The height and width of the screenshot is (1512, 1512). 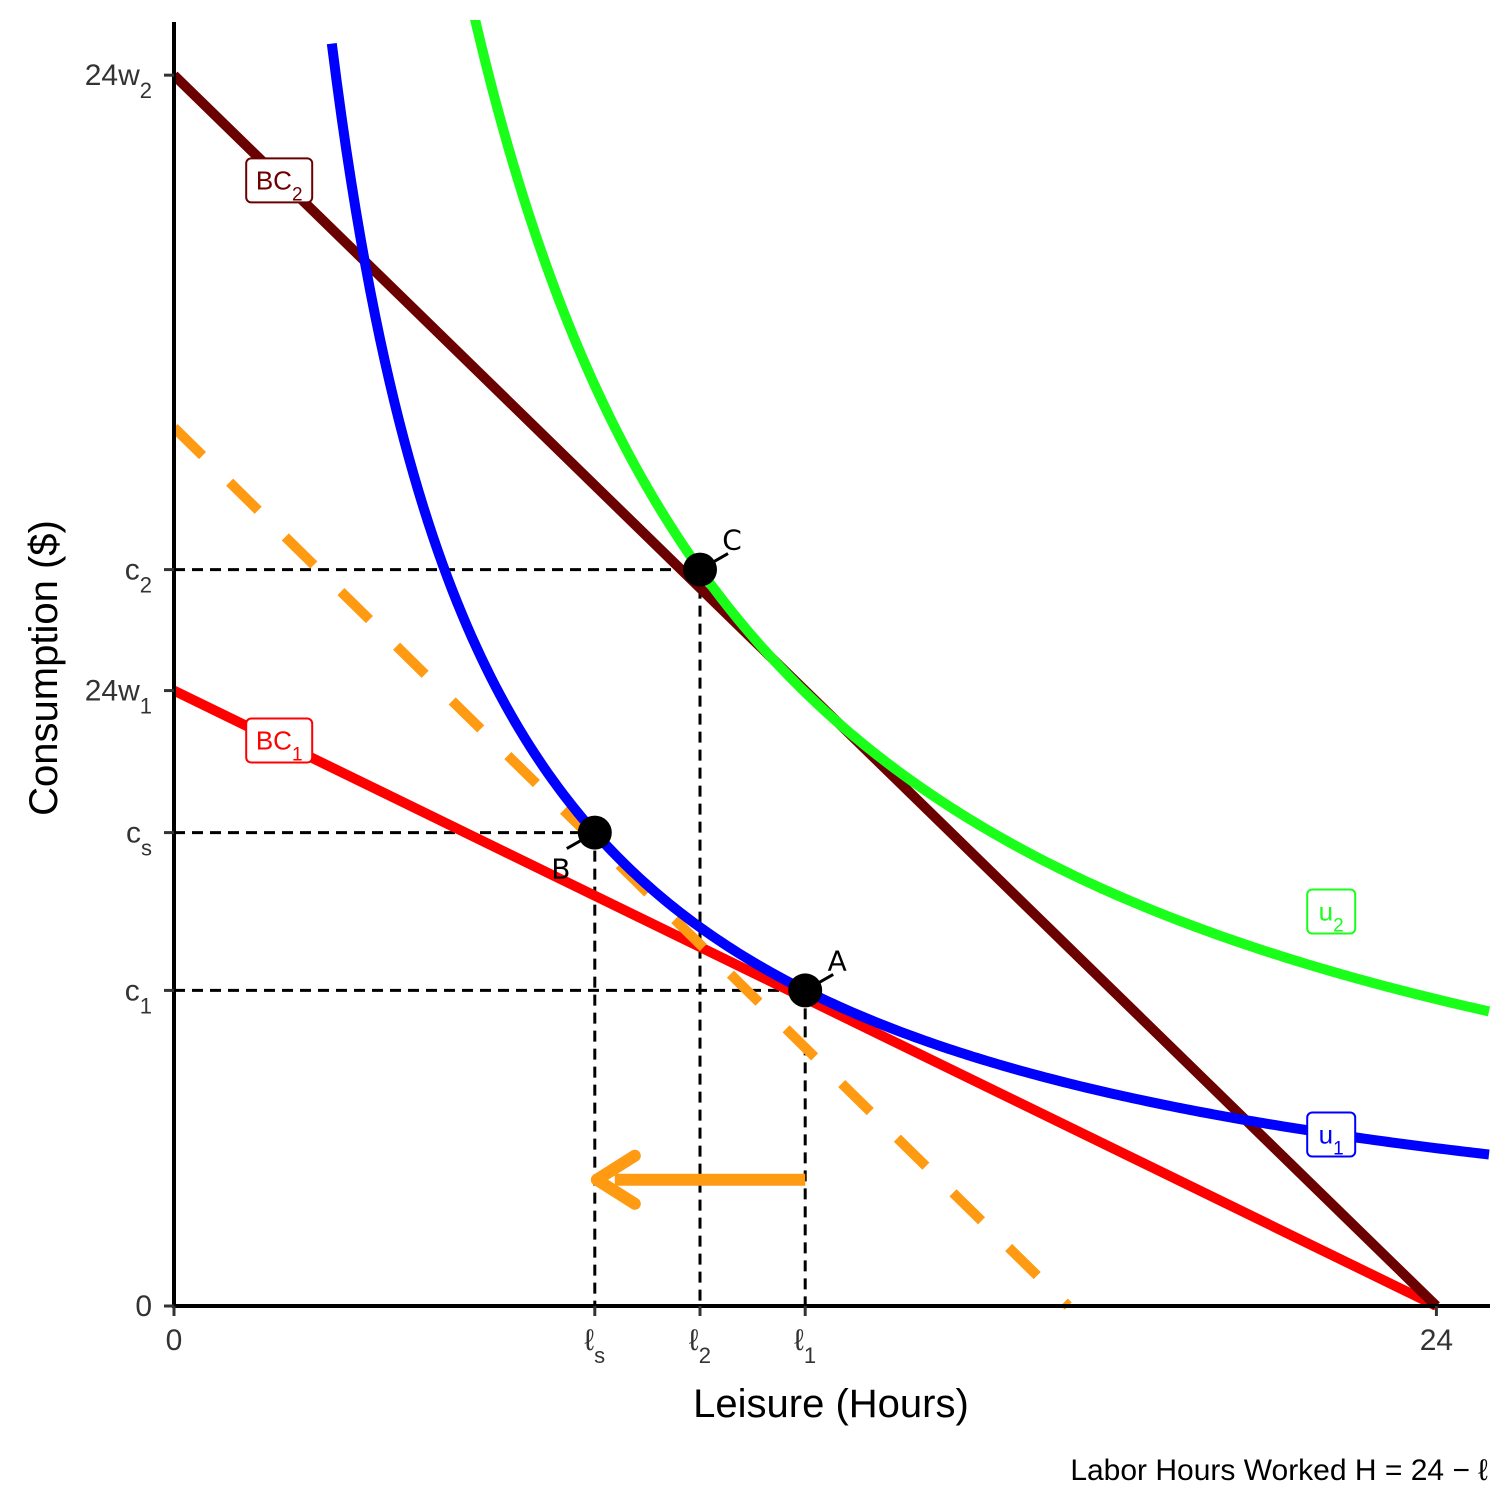 What do you see at coordinates (1331, 1140) in the screenshot?
I see `label-u1: u1` at bounding box center [1331, 1140].